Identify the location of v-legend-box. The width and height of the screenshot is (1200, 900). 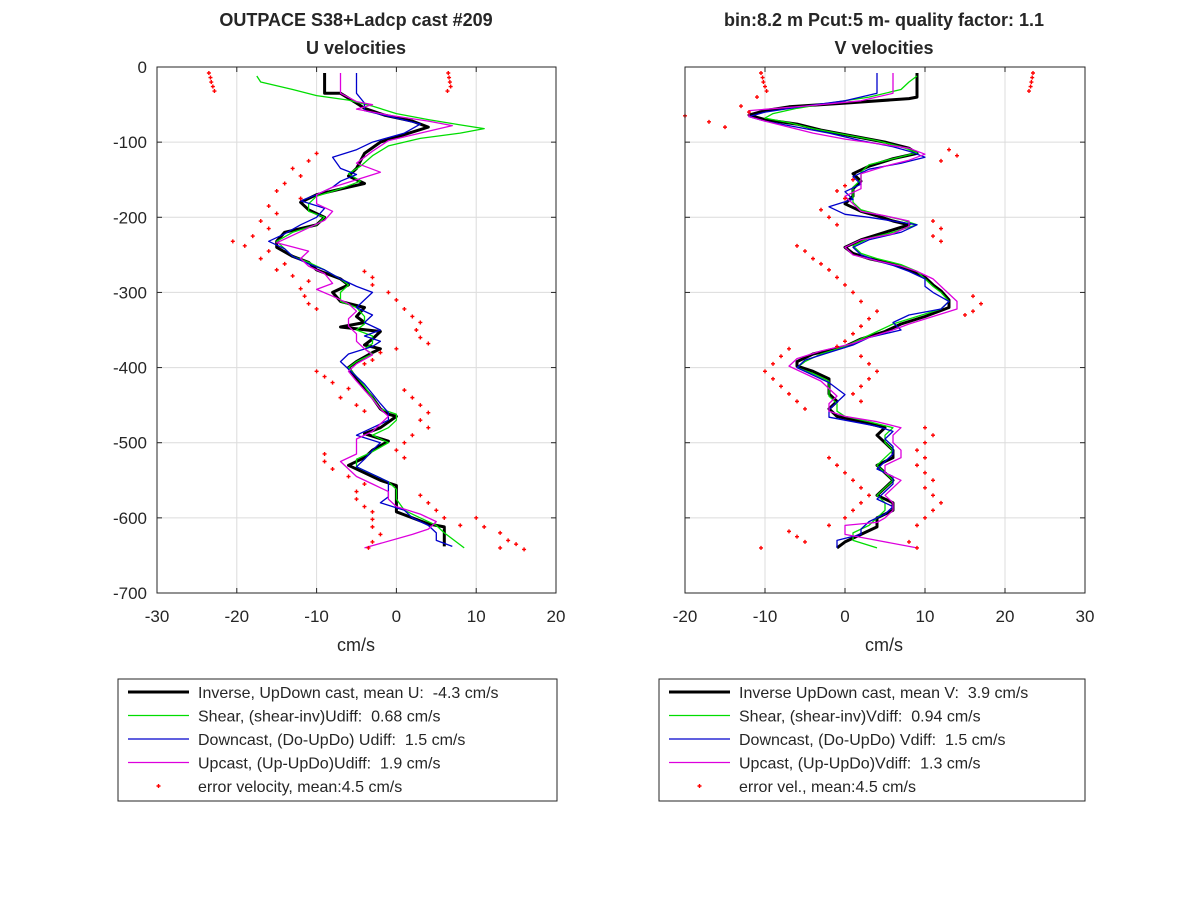
(872, 740).